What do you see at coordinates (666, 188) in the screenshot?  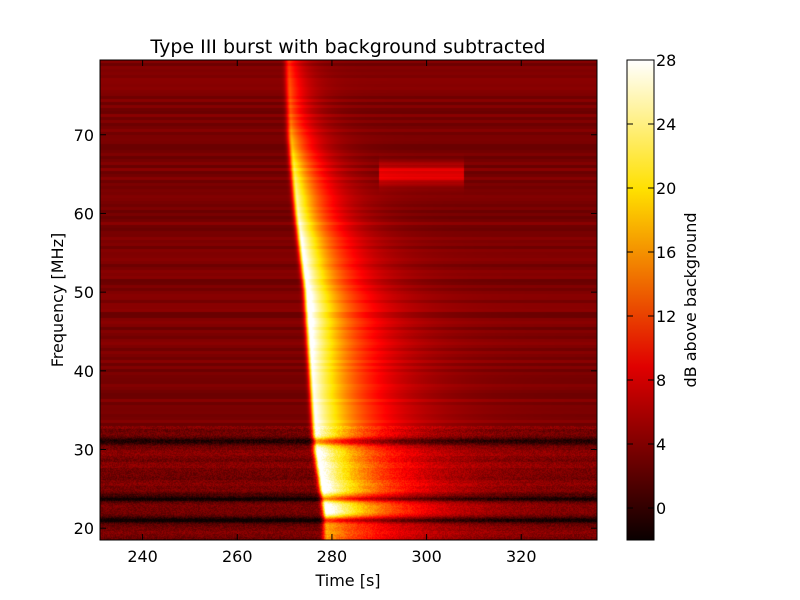 I see `colorbar-tick-label: 20` at bounding box center [666, 188].